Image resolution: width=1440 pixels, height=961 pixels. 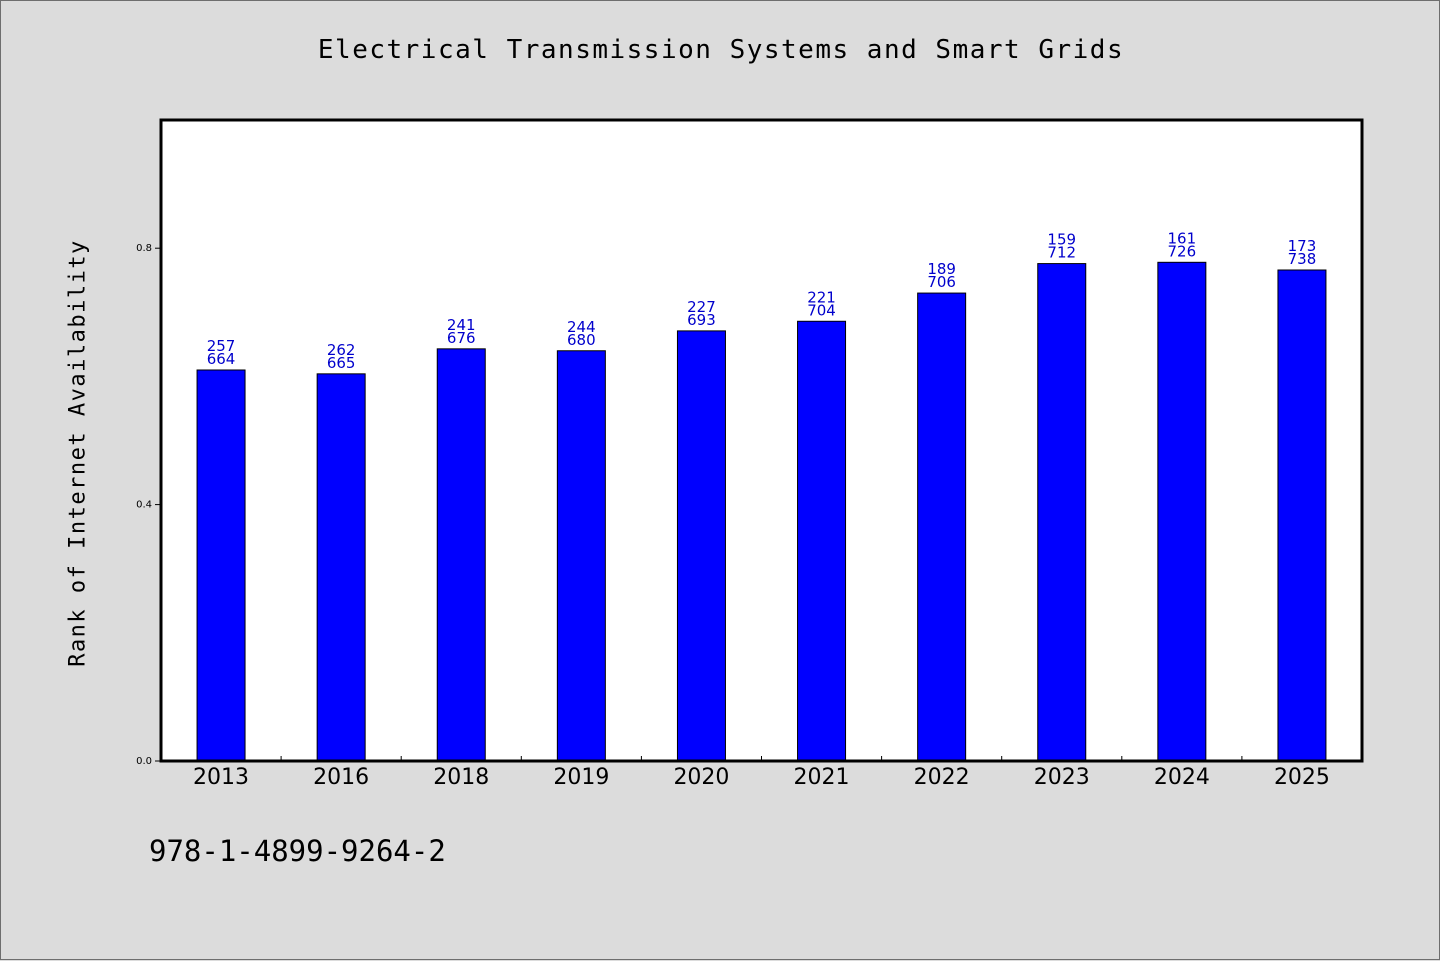 What do you see at coordinates (701, 307) in the screenshot?
I see `bar-label-upper: 227` at bounding box center [701, 307].